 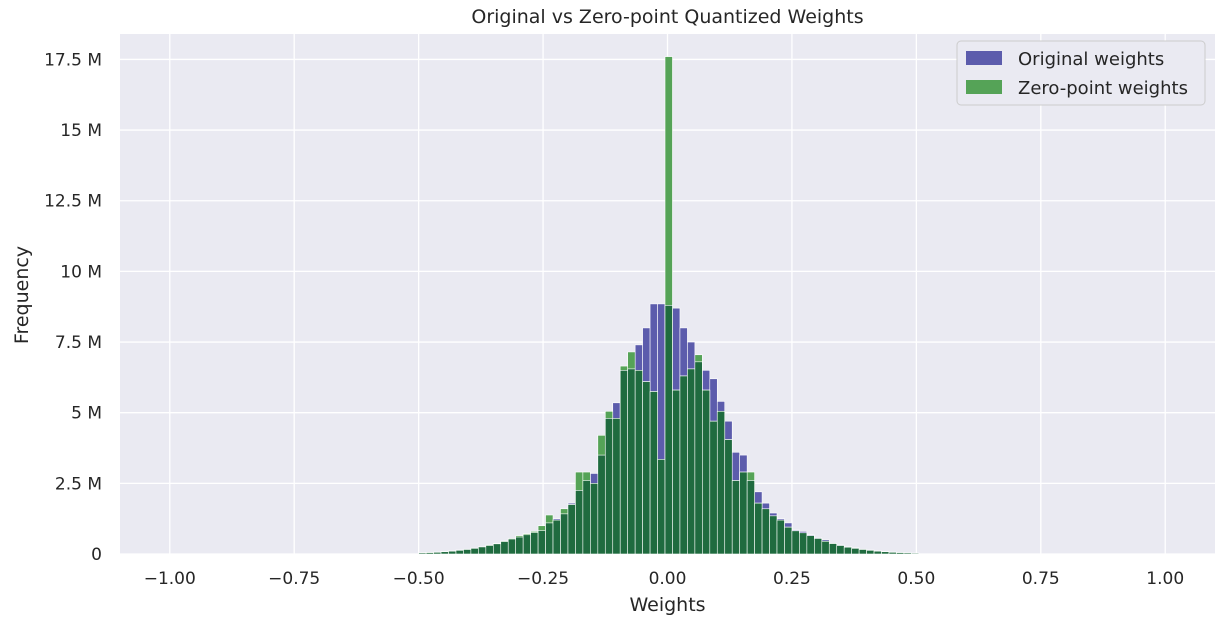 I want to click on legend-swatch-original, so click(x=984, y=58).